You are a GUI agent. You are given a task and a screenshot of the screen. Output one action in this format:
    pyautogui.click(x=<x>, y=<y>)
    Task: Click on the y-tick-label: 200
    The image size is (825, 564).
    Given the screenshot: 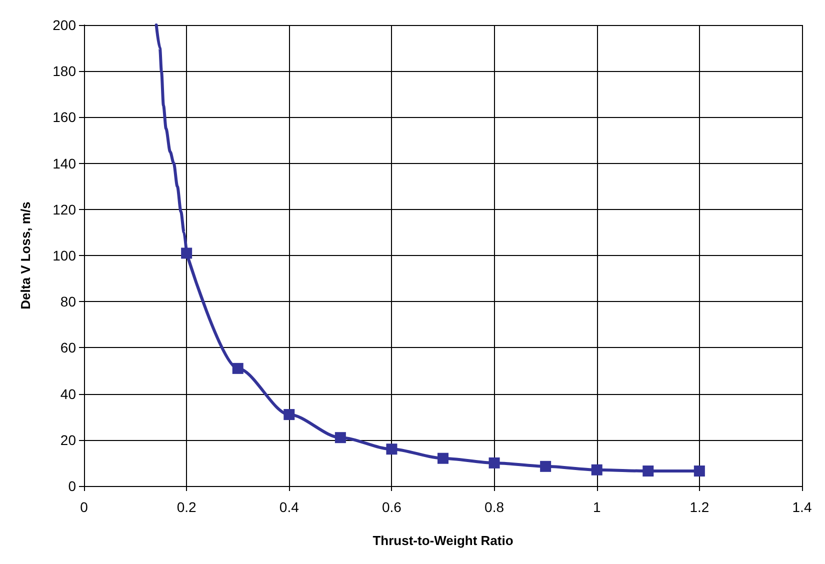 What is the action you would take?
    pyautogui.click(x=64, y=25)
    